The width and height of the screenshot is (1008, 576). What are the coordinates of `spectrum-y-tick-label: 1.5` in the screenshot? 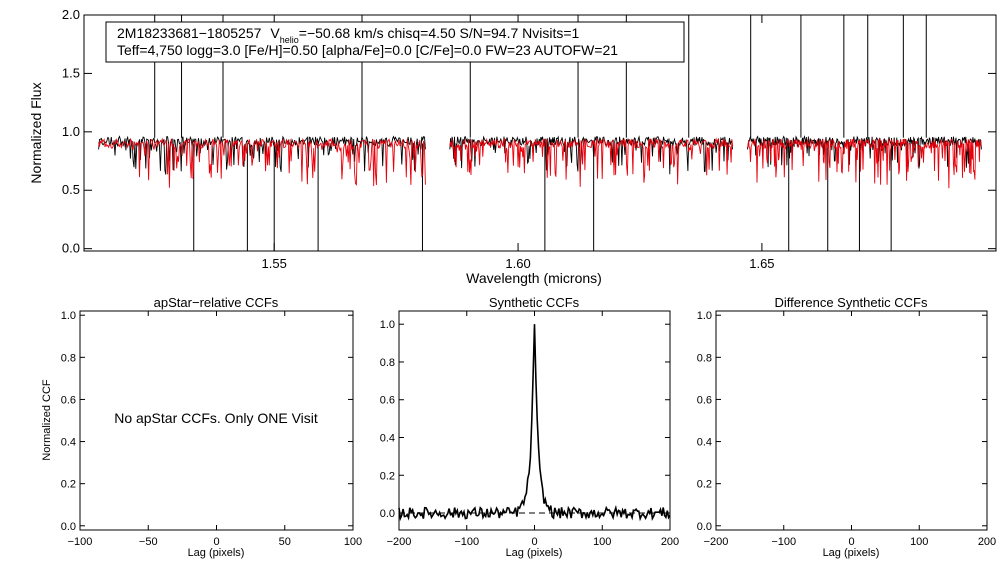 It's located at (71, 72).